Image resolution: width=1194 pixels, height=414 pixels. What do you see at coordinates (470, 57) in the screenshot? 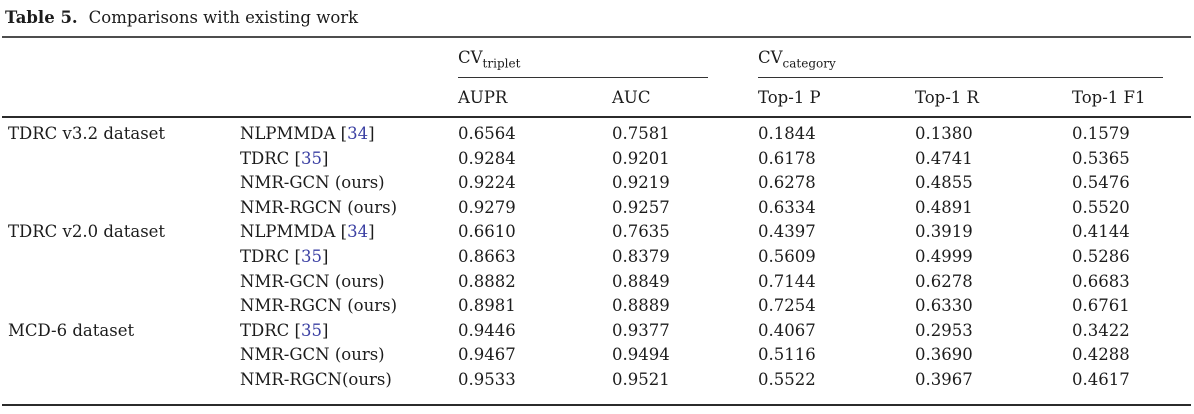
I see `cv-triplet-label: CV` at bounding box center [470, 57].